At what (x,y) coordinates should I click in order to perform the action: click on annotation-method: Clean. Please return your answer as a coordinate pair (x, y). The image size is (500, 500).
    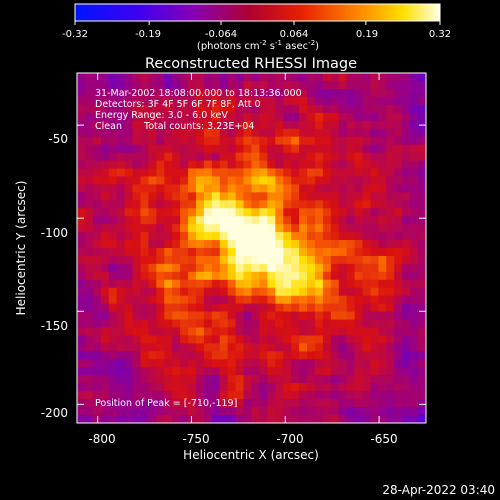
    Looking at the image, I should click on (108, 126).